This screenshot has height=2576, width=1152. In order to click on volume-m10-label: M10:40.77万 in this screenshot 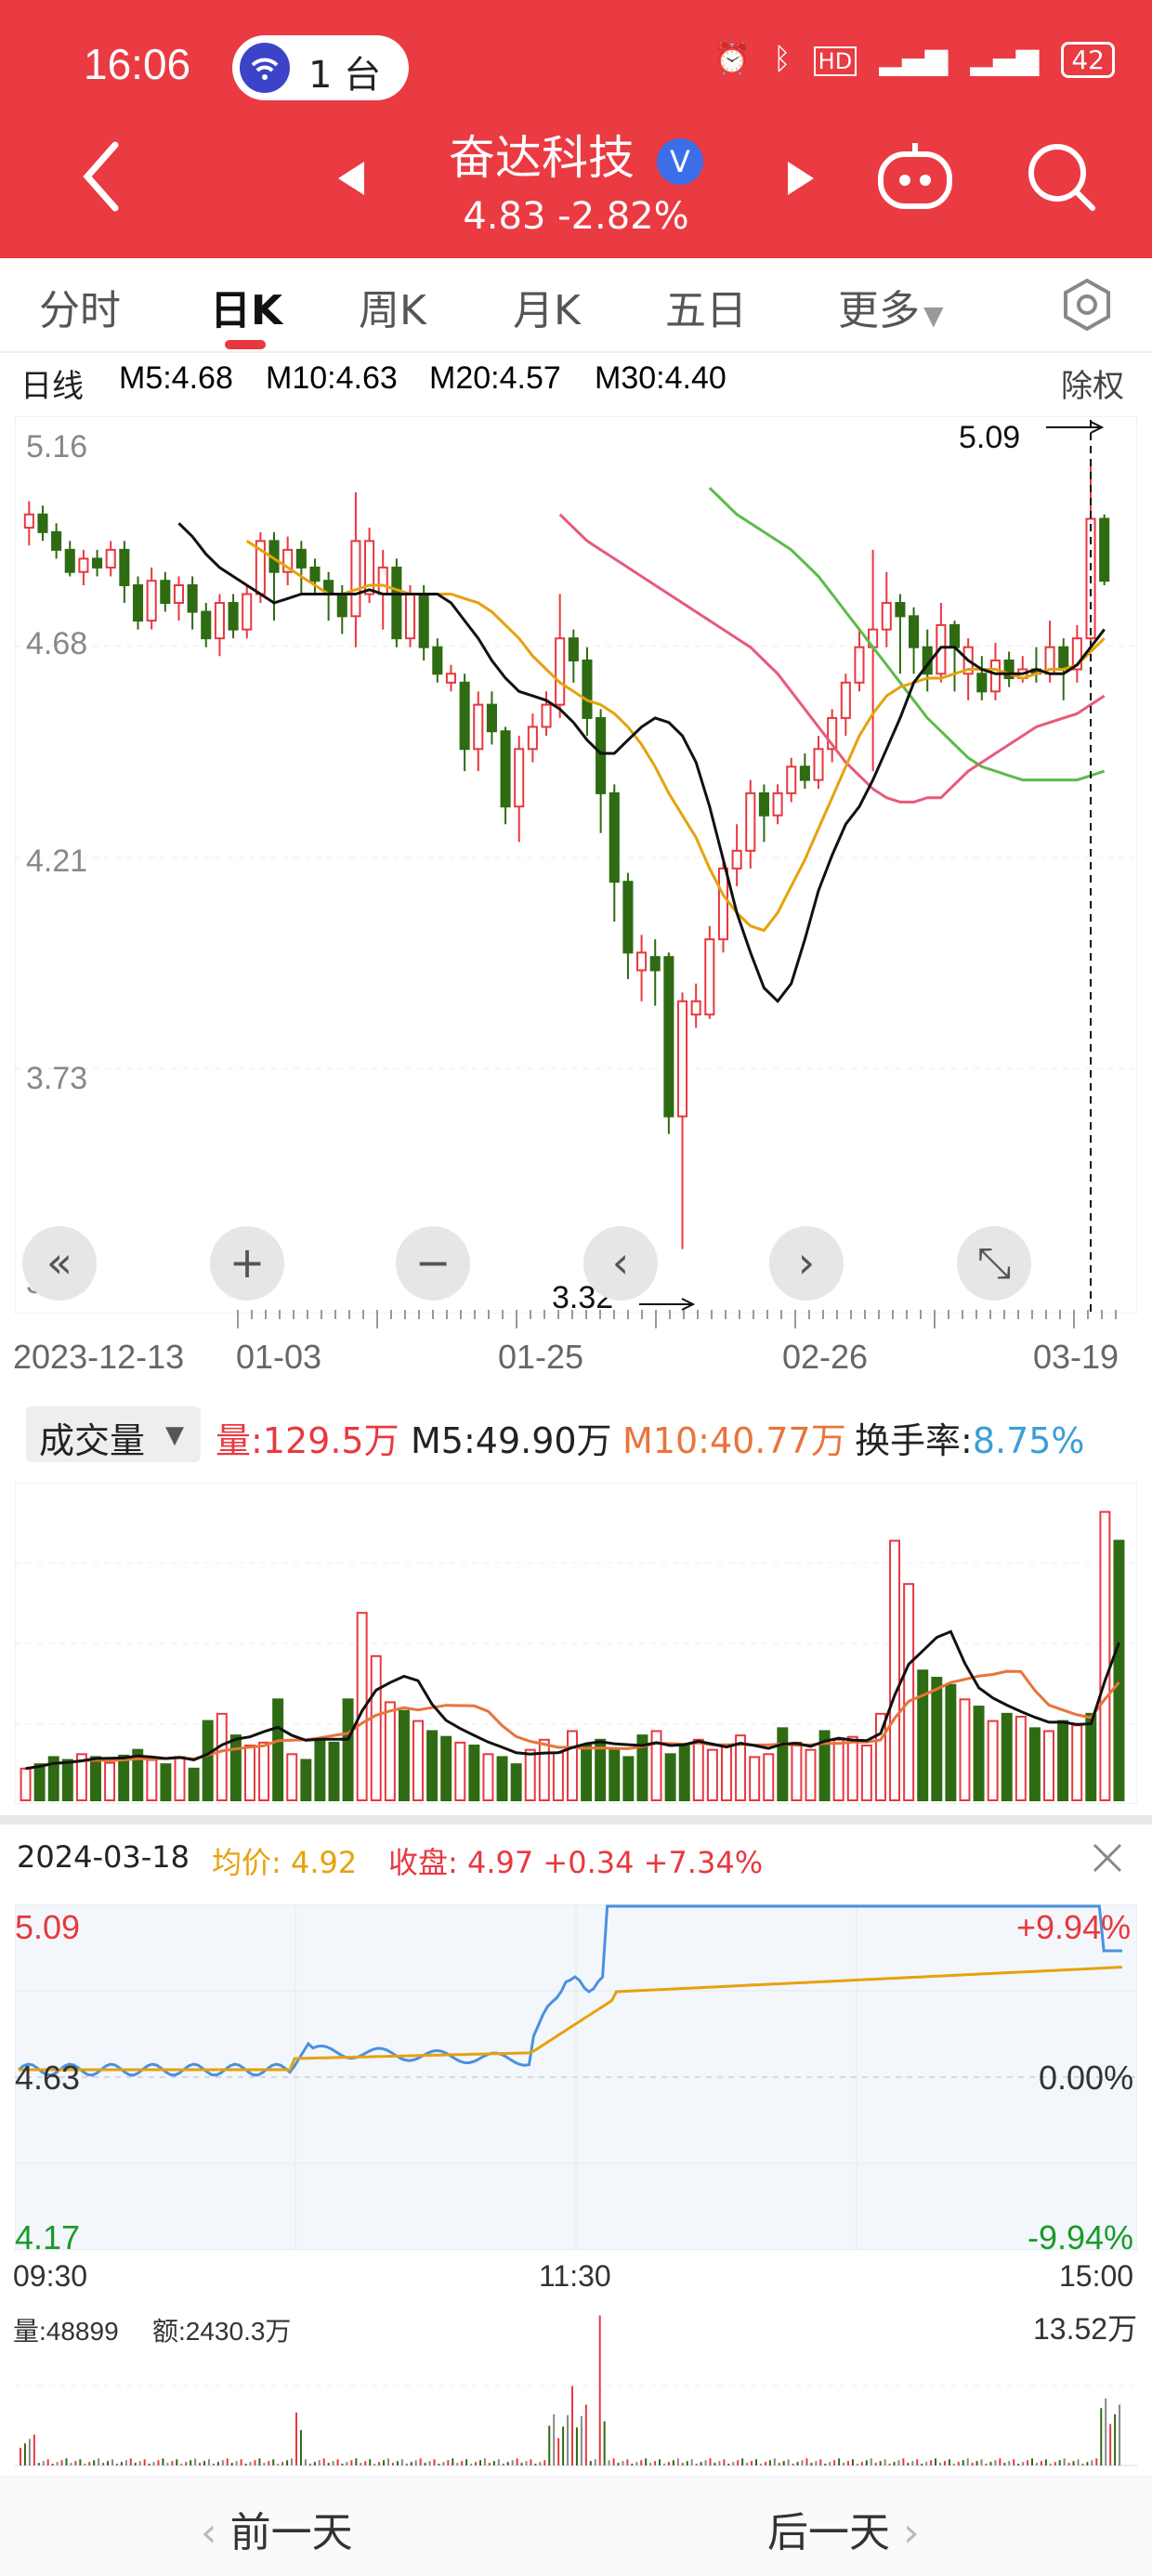, I will do `click(734, 1440)`.